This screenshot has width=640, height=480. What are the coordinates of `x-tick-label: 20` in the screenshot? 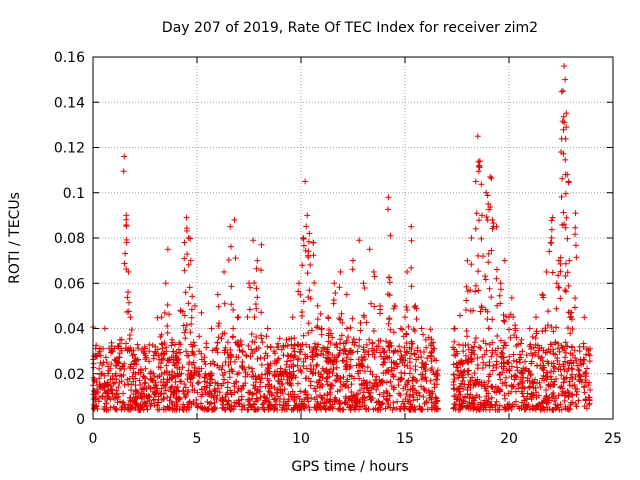 It's located at (509, 439).